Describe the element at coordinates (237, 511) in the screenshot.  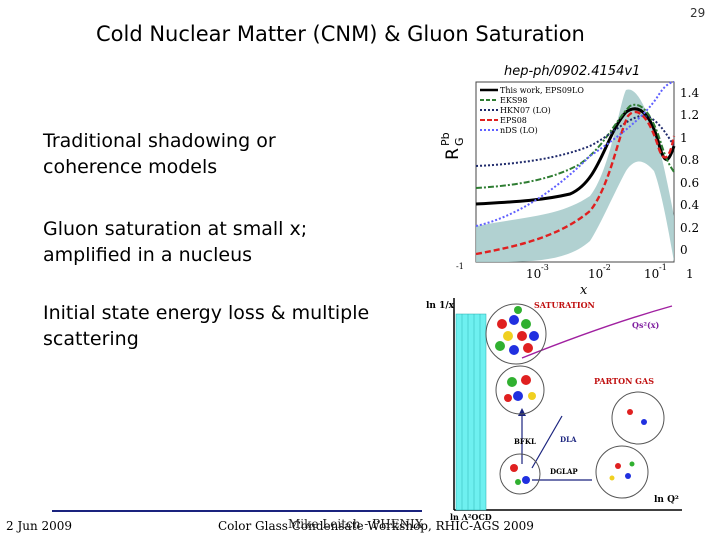
I see `footer-divider` at that location.